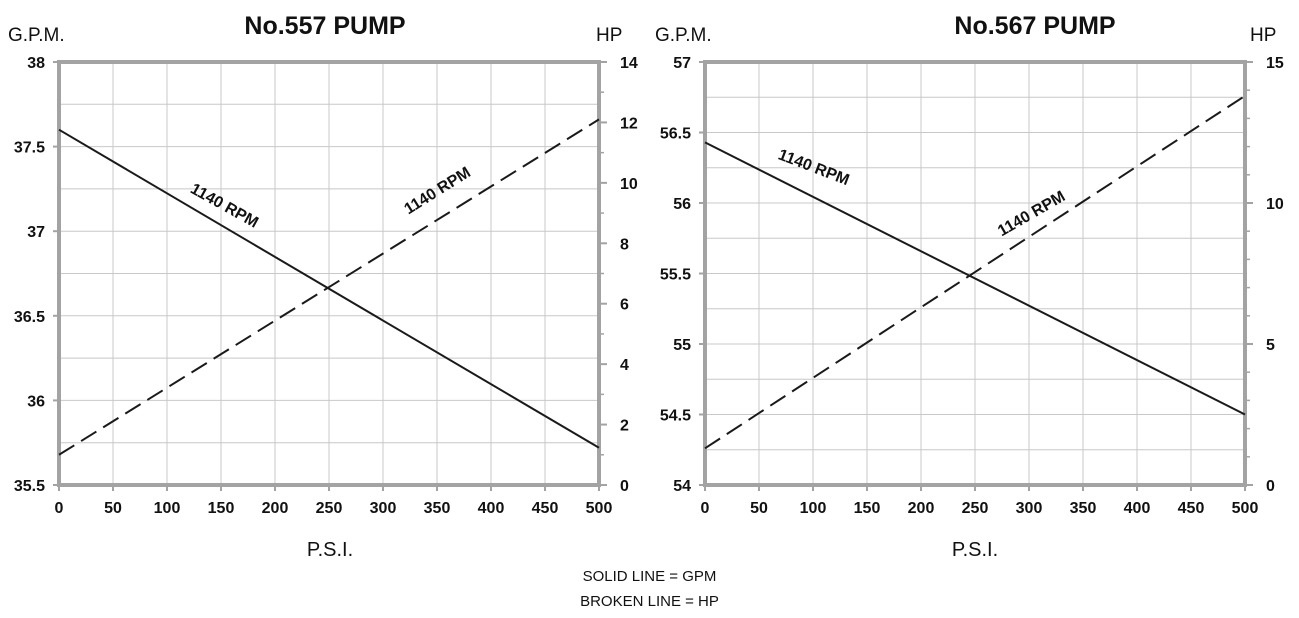 The height and width of the screenshot is (618, 1299). What do you see at coordinates (1270, 345) in the screenshot?
I see `right-axis-tick-label: 5` at bounding box center [1270, 345].